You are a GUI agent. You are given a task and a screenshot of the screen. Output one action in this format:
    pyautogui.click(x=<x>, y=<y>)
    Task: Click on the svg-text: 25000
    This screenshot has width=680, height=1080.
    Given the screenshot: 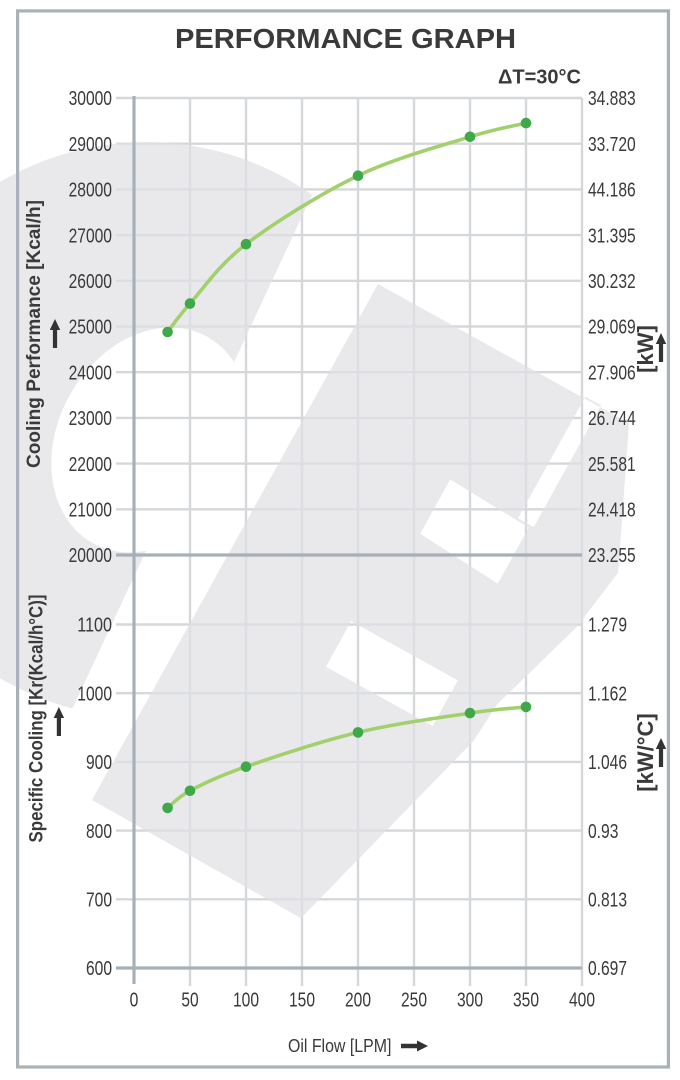 What is the action you would take?
    pyautogui.click(x=90, y=328)
    